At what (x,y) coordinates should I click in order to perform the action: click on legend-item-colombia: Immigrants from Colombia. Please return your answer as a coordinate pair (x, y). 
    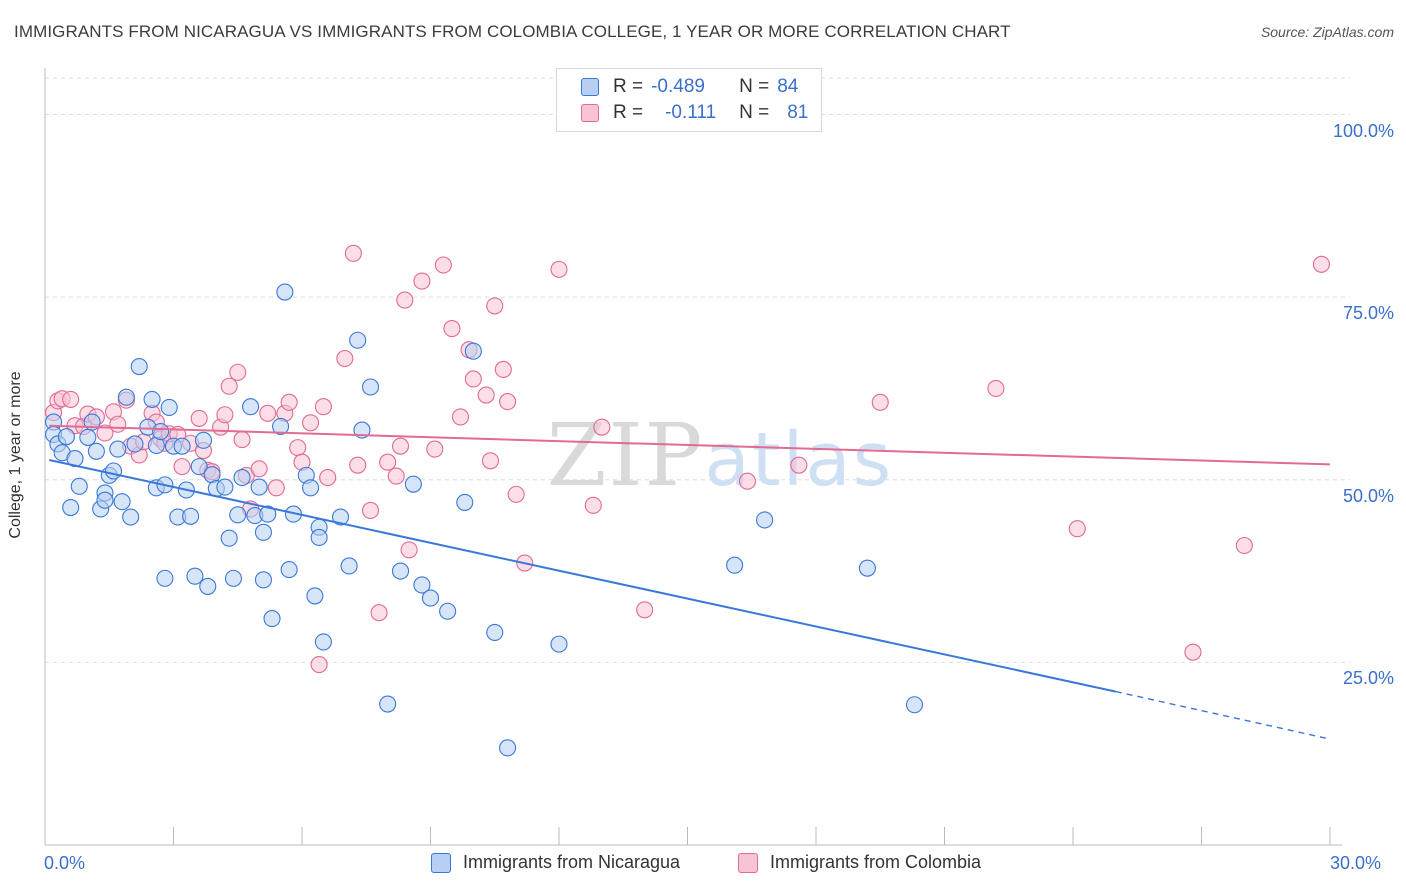
    Looking at the image, I should click on (859, 862).